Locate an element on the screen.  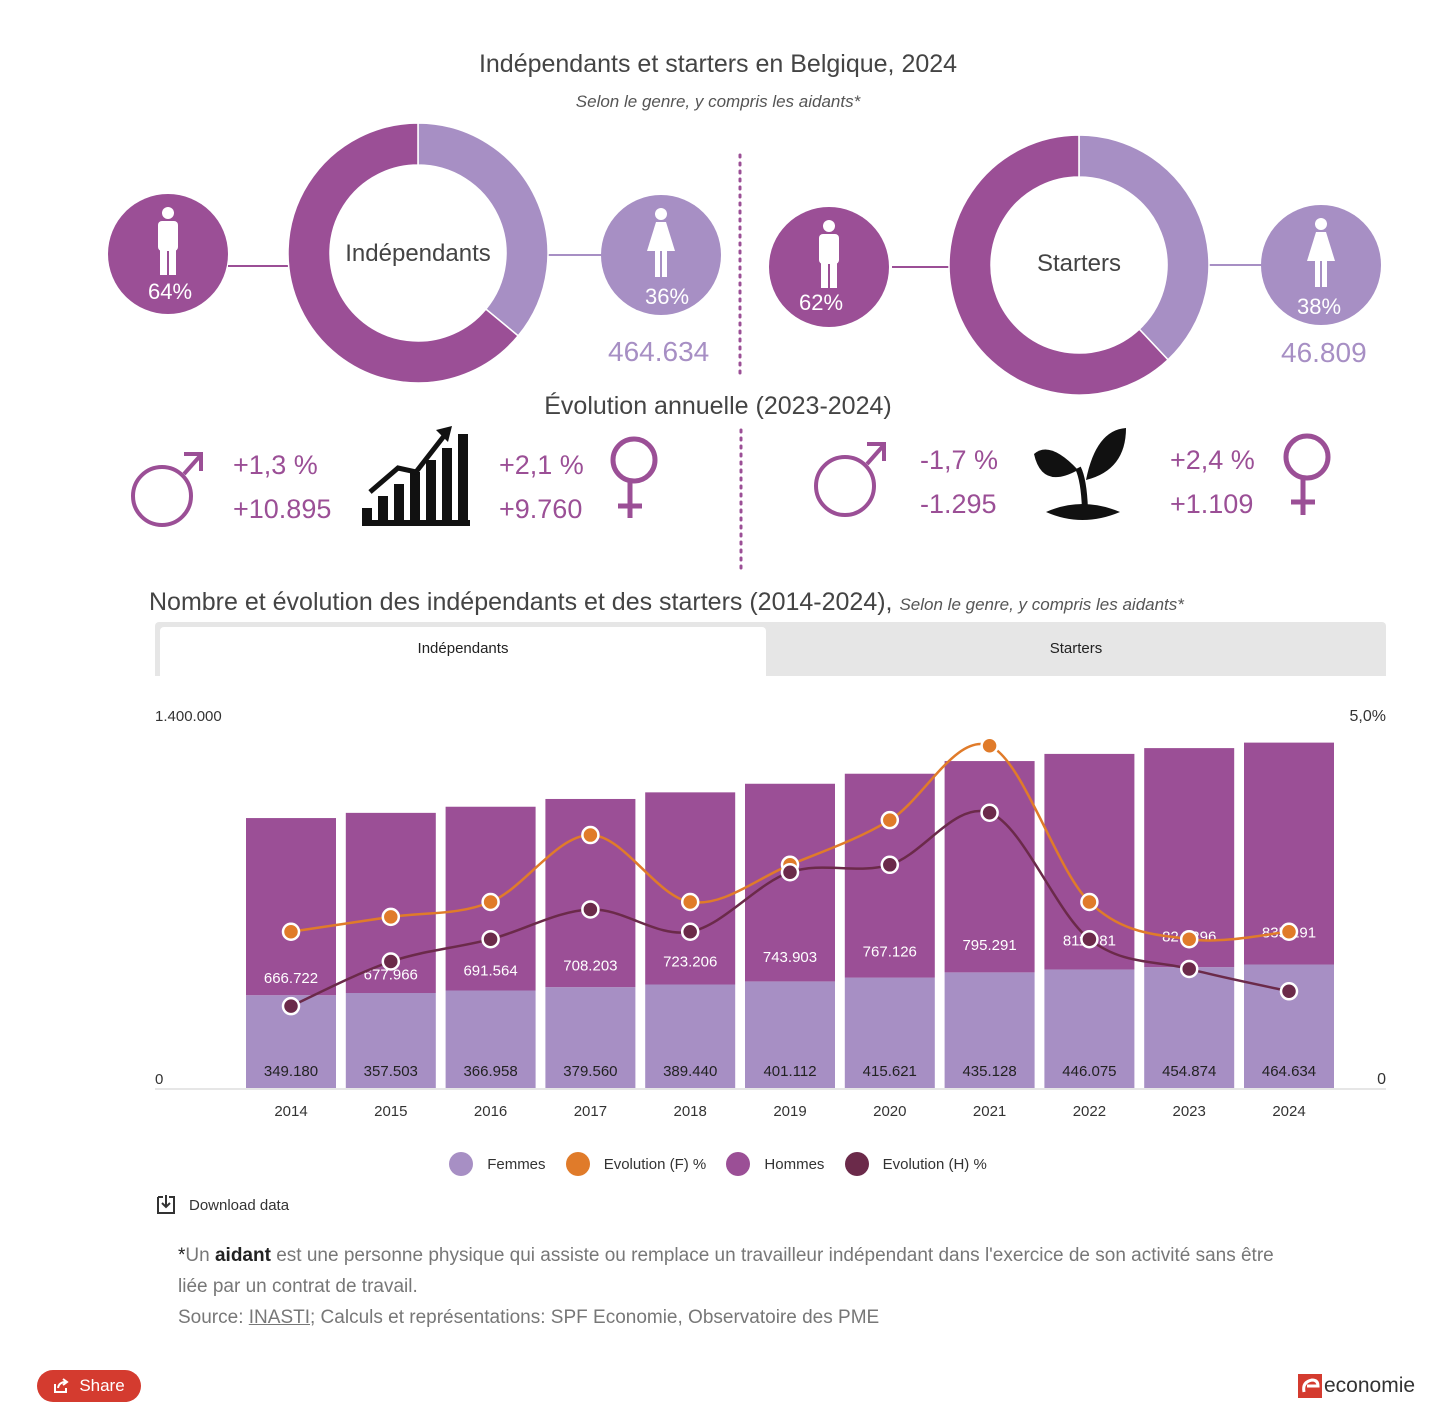
data-label-hommes: 767.126 is located at coordinates (890, 952).